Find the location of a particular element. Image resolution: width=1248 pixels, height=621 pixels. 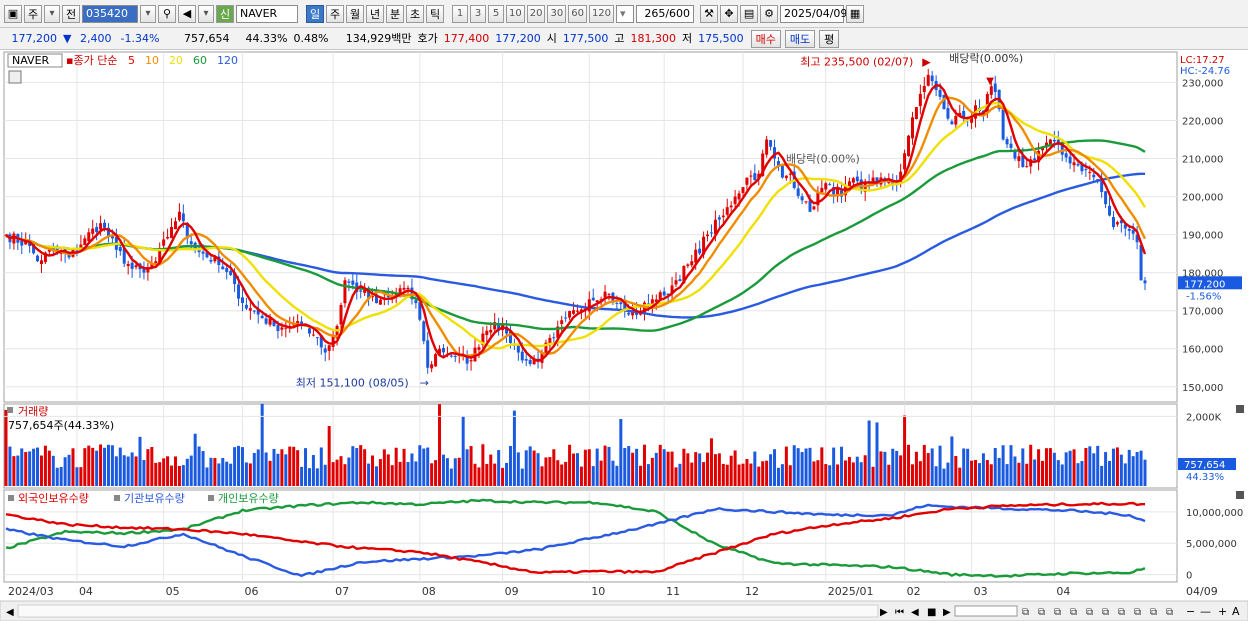

interval-button-10: 10 is located at coordinates (515, 13).